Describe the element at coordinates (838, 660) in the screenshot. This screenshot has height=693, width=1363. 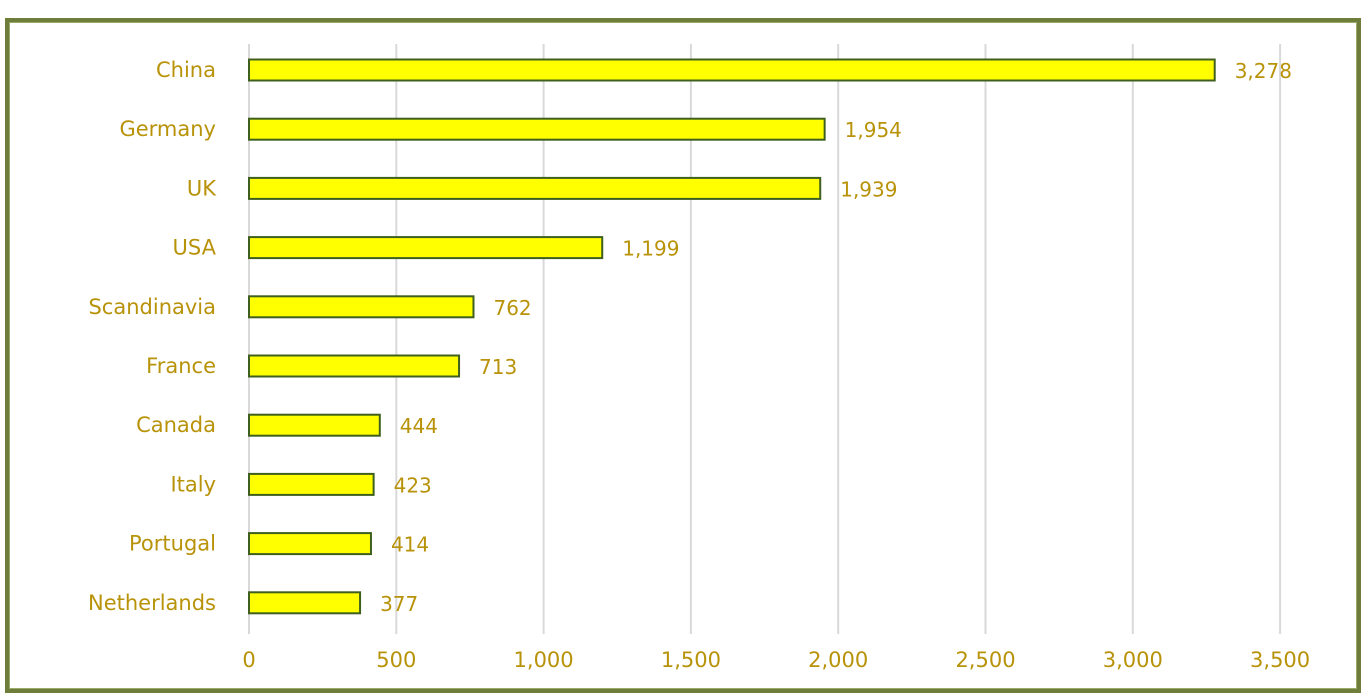
I see `x-tick-label: 2,000` at that location.